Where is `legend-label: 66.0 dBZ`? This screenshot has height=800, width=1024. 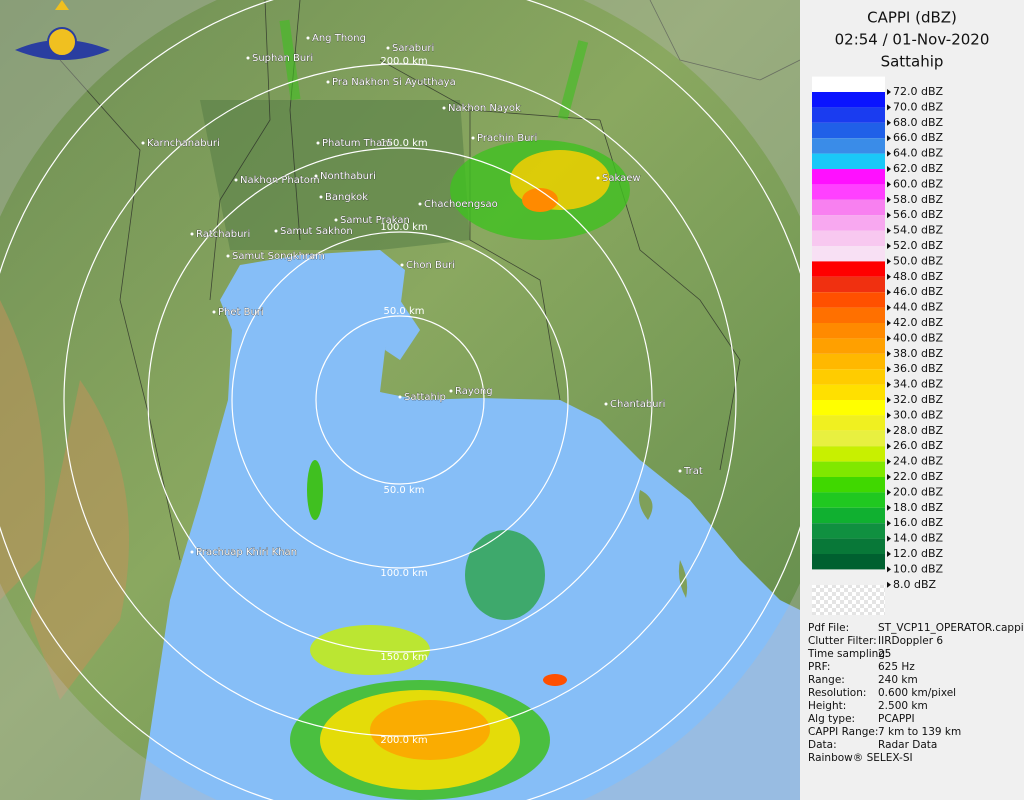 legend-label: 66.0 dBZ is located at coordinates (918, 137).